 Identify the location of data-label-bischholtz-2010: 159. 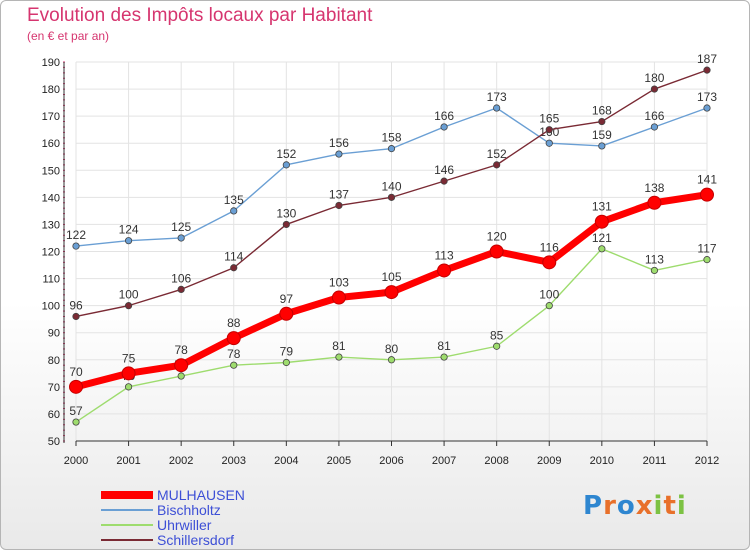
(602, 135).